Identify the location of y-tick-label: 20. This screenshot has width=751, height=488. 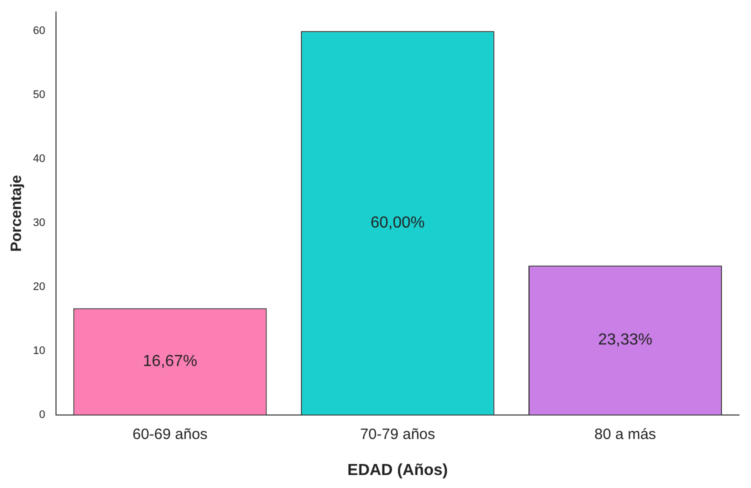
(39, 286).